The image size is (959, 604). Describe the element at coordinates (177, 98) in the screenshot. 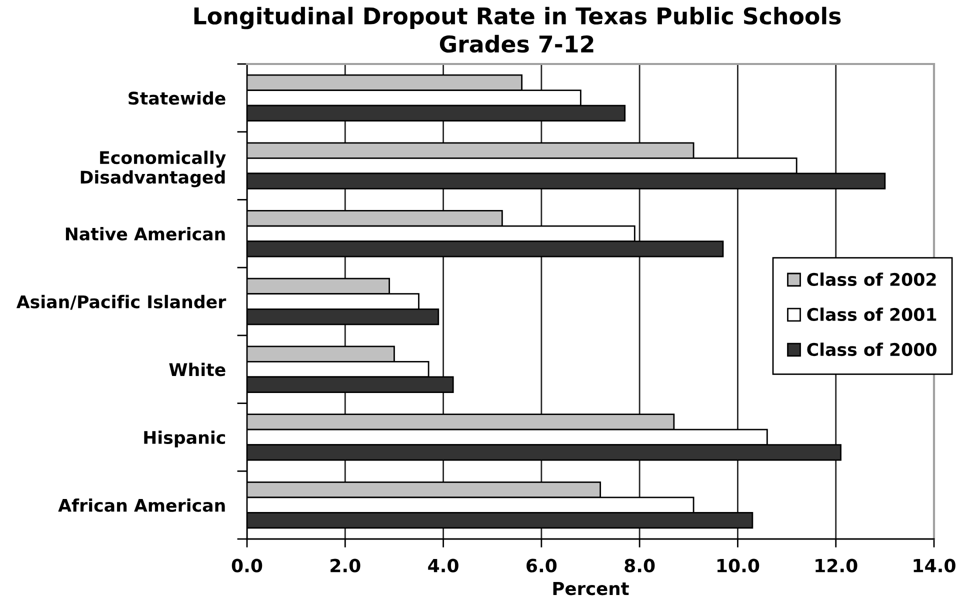

I see `y-tick-label: Statewide` at that location.